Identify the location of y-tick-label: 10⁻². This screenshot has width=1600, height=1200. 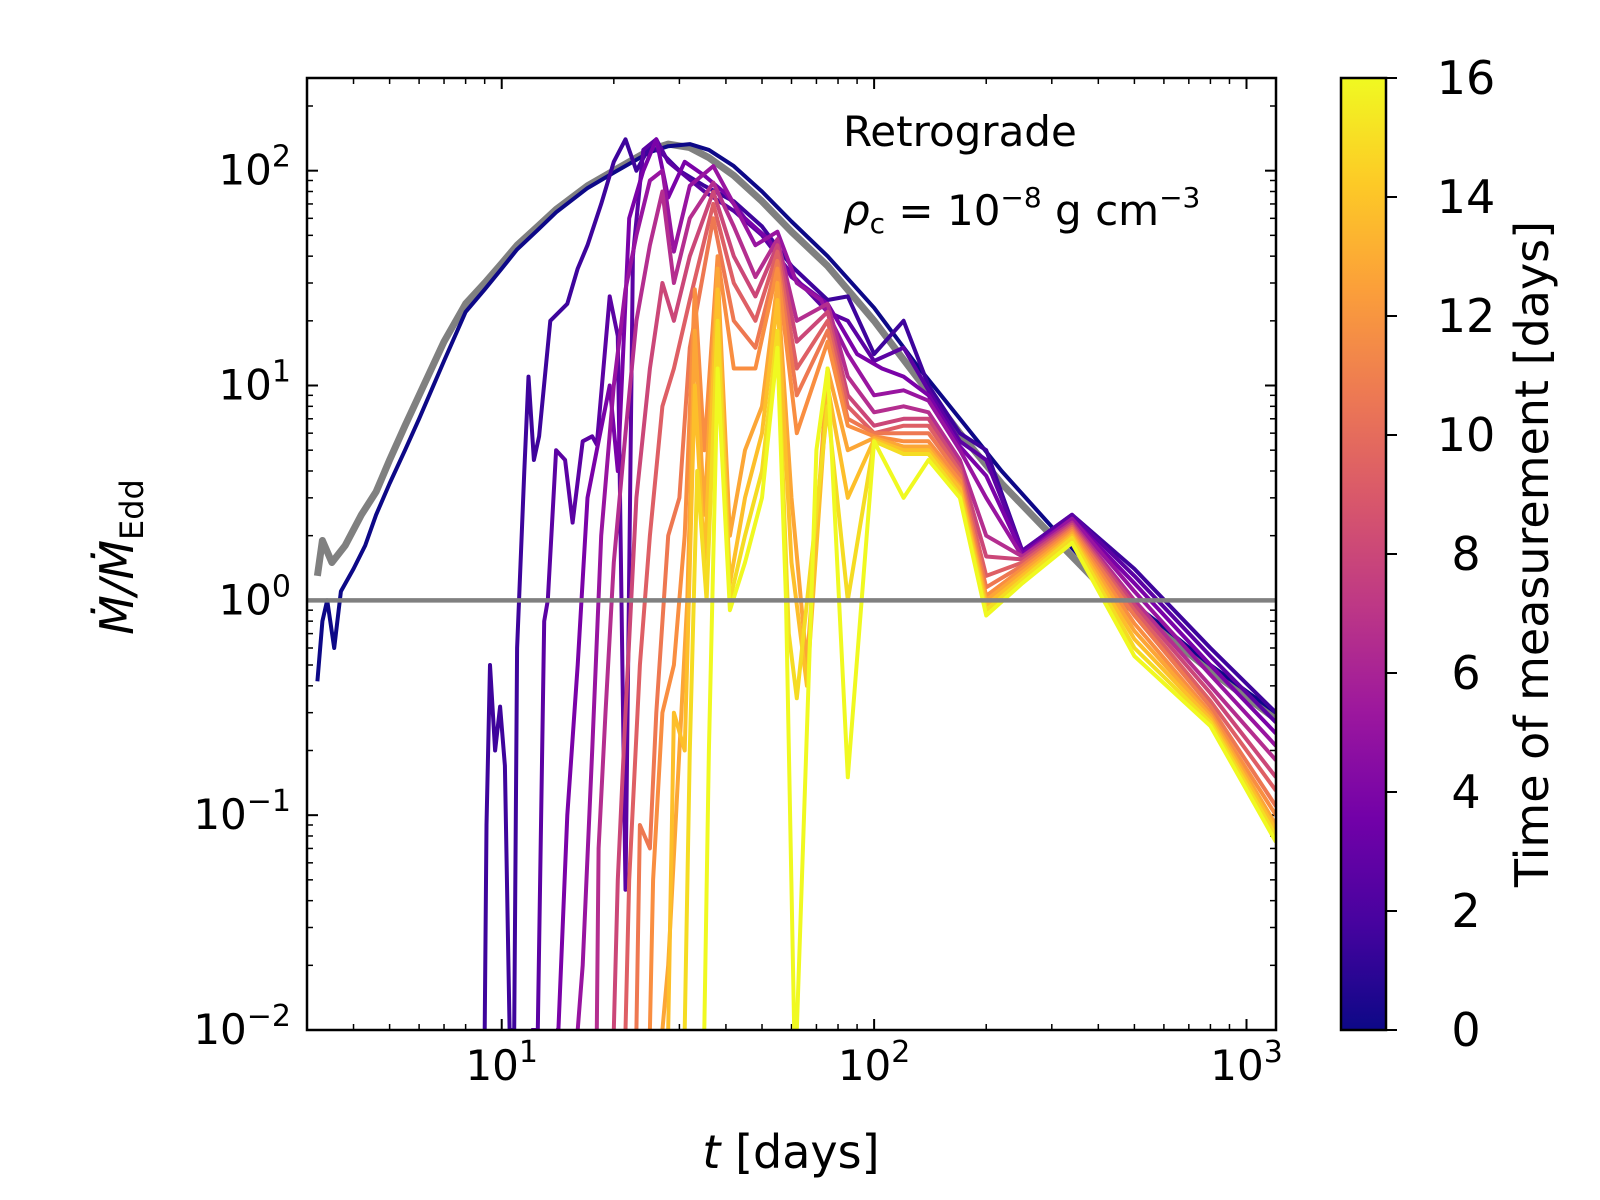
(242, 1026).